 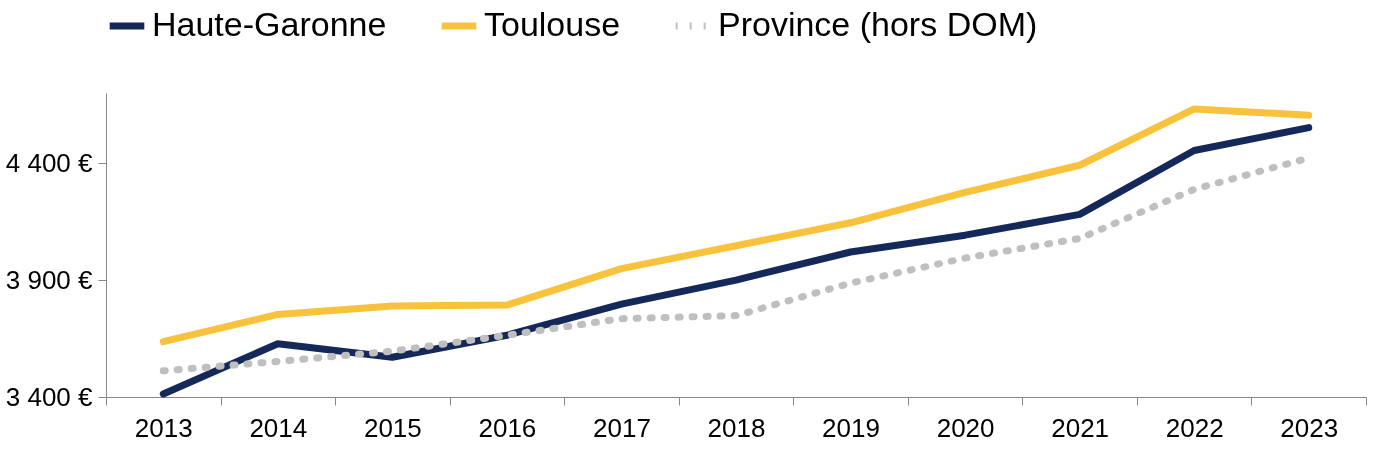 What do you see at coordinates (1080, 427) in the screenshot?
I see `x-tick-label: 2021` at bounding box center [1080, 427].